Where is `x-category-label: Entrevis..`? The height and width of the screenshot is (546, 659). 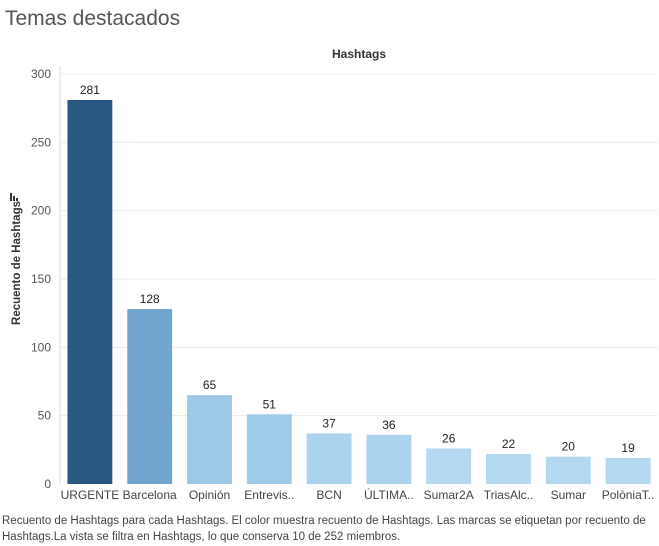 x-category-label: Entrevis.. is located at coordinates (269, 495).